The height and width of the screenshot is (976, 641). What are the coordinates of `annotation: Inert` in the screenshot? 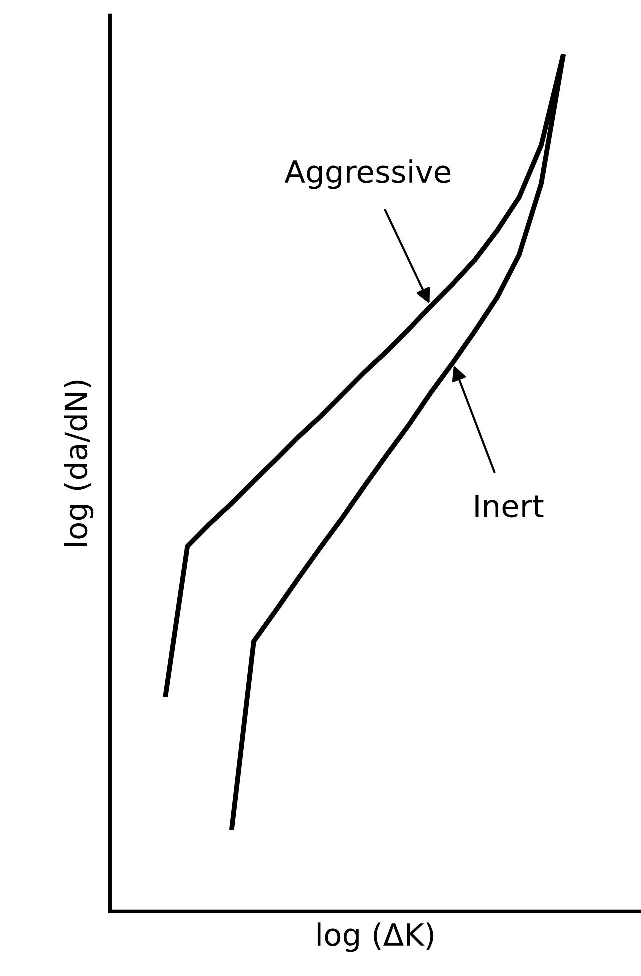 It's located at (510, 506).